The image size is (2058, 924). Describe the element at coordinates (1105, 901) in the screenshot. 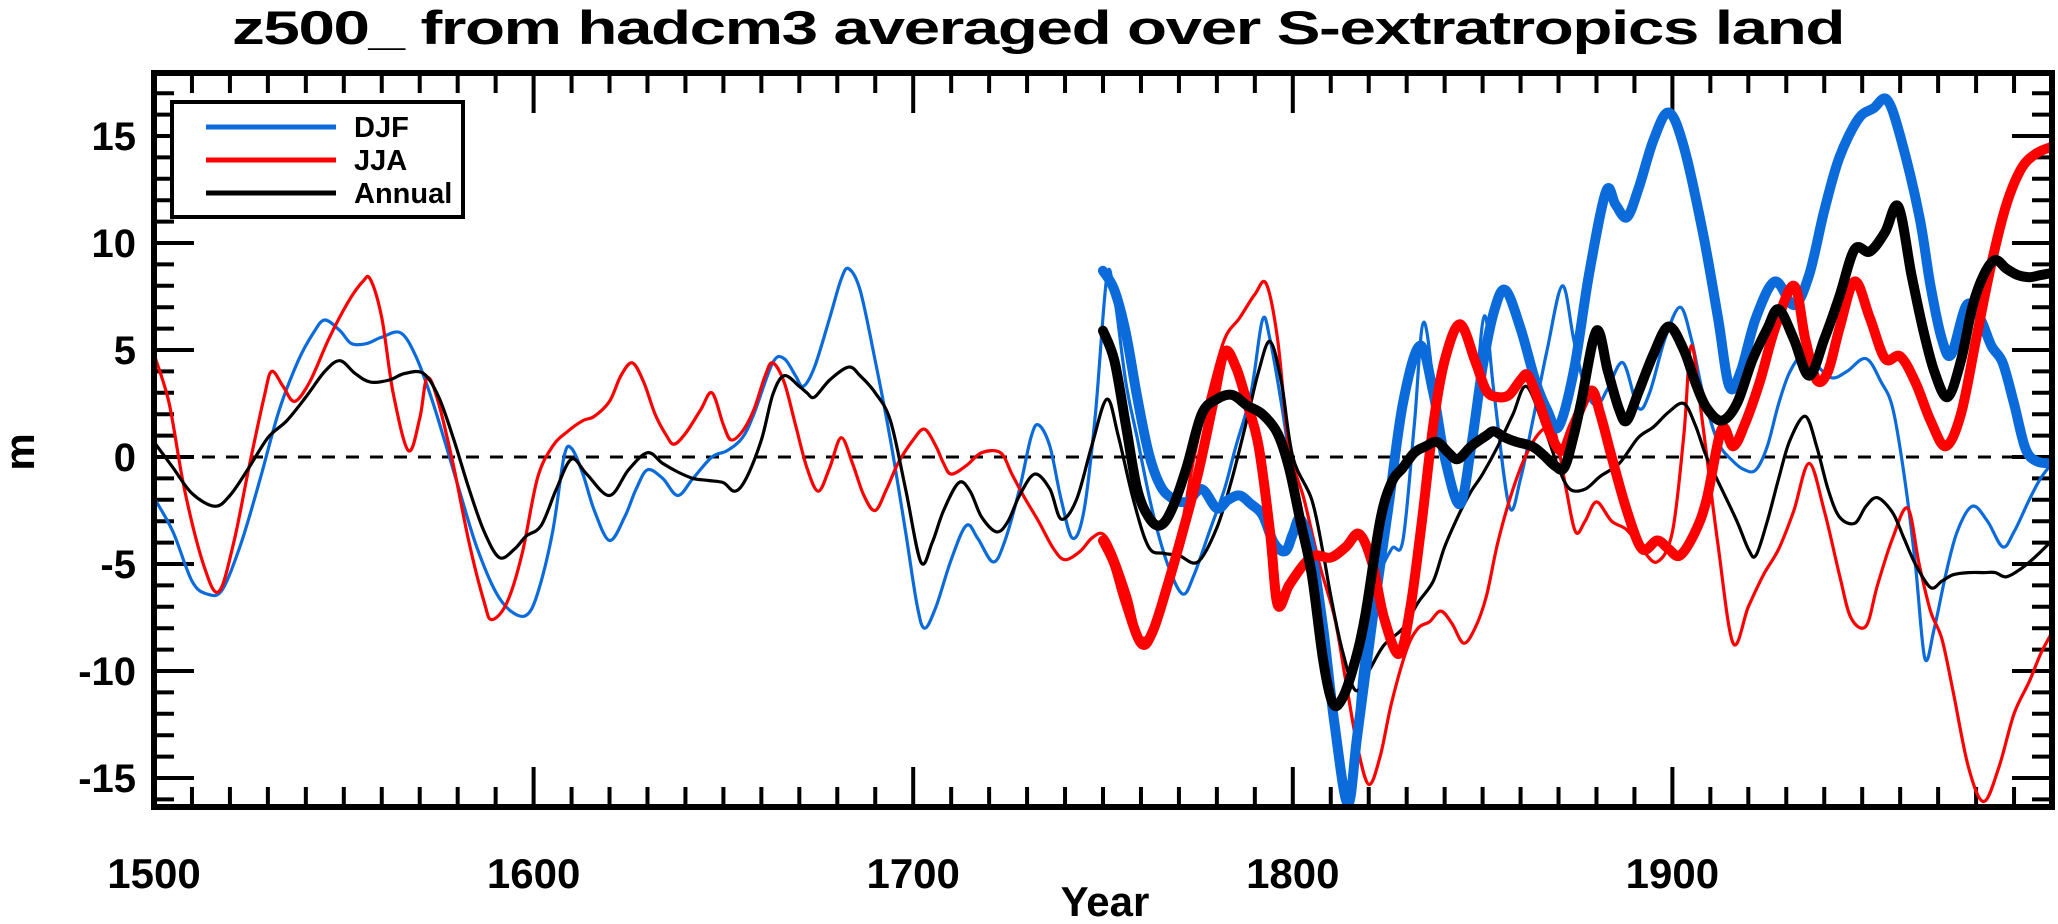

I see `x-axis-label: Year` at that location.